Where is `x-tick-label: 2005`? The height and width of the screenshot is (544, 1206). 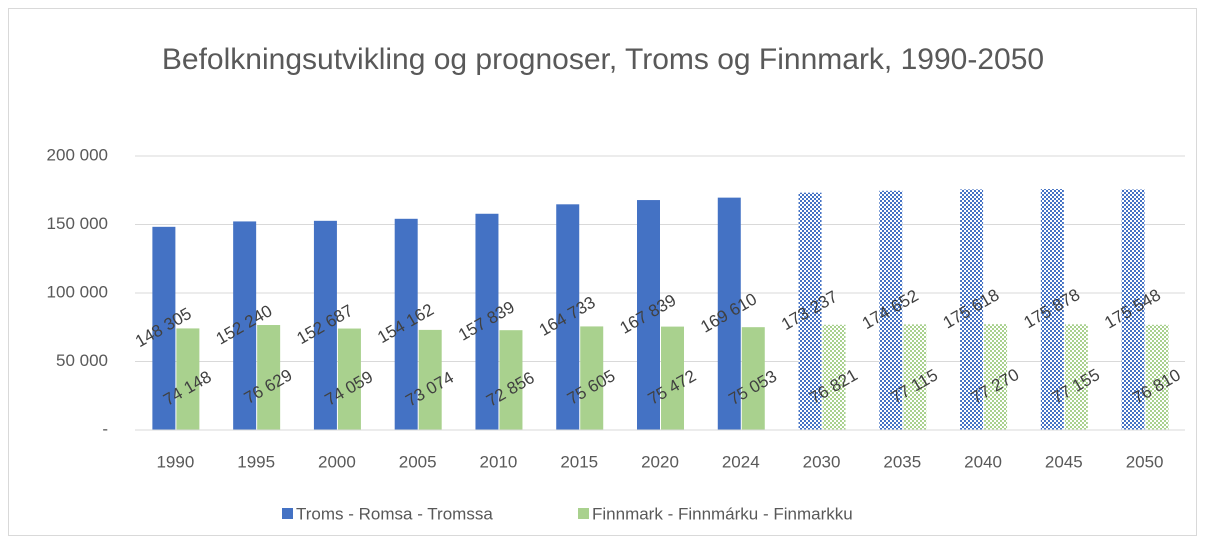
x-tick-label: 2005 is located at coordinates (418, 461).